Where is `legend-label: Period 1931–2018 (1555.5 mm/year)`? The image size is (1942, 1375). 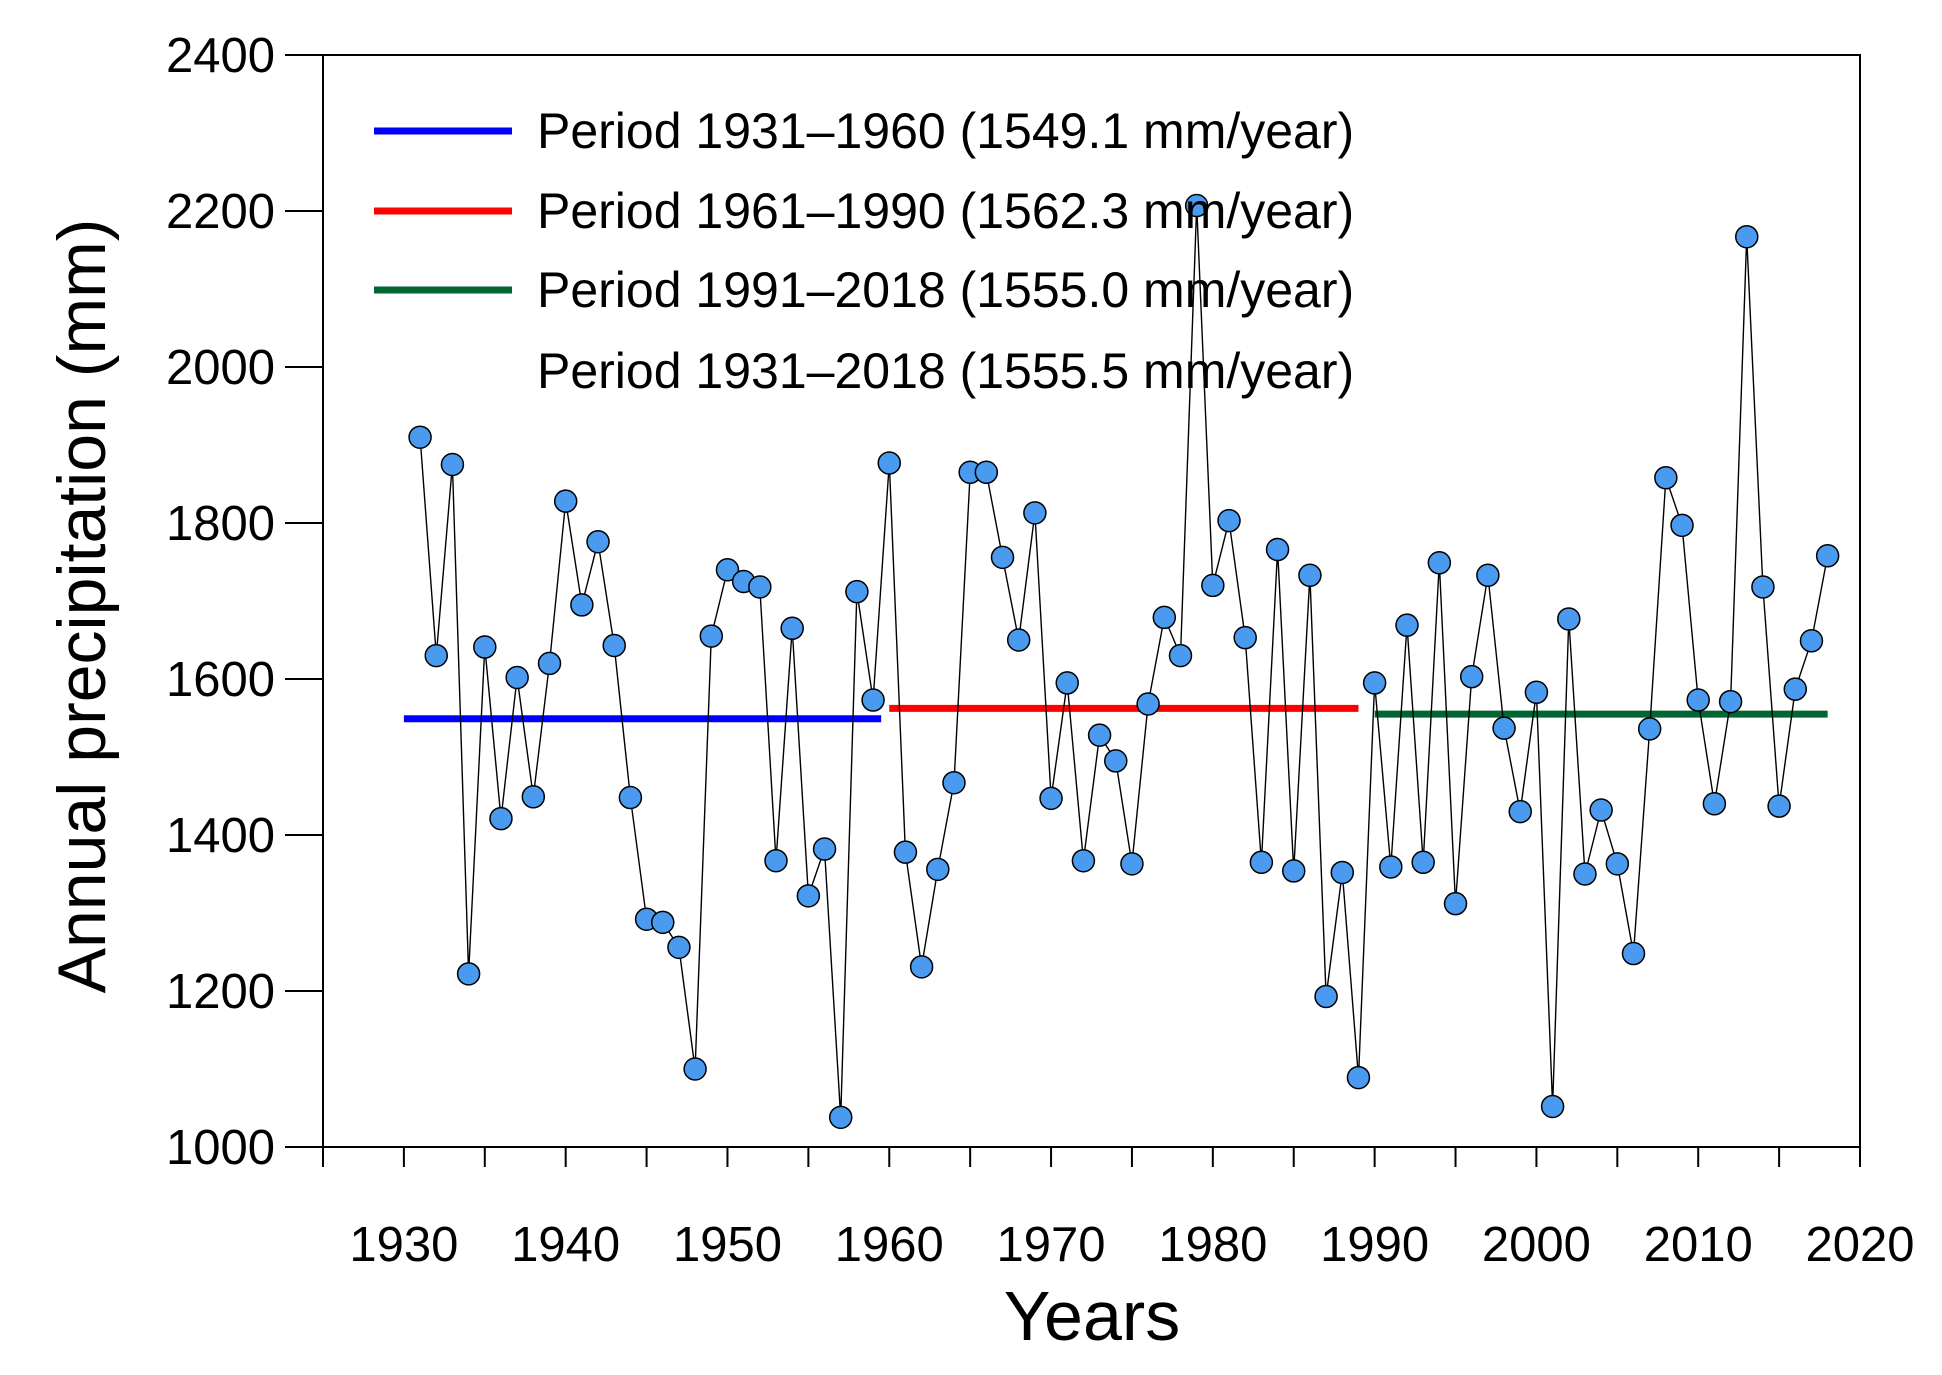 legend-label: Period 1931–2018 (1555.5 mm/year) is located at coordinates (945, 371).